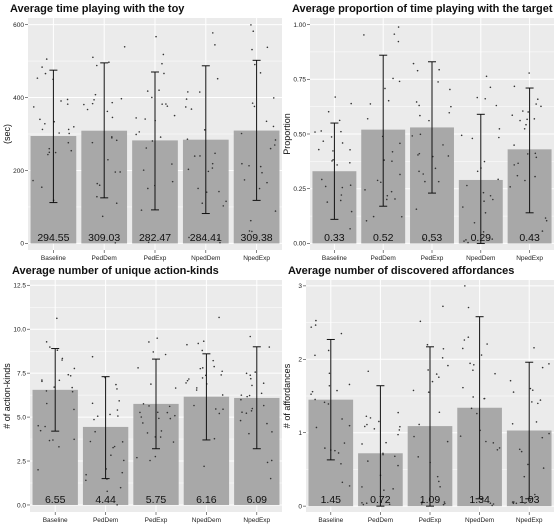 Image resolution: width=560 pixels, height=527 pixels. What do you see at coordinates (206, 520) in the screenshot?
I see `x-tick-label: NpedDem` at bounding box center [206, 520].